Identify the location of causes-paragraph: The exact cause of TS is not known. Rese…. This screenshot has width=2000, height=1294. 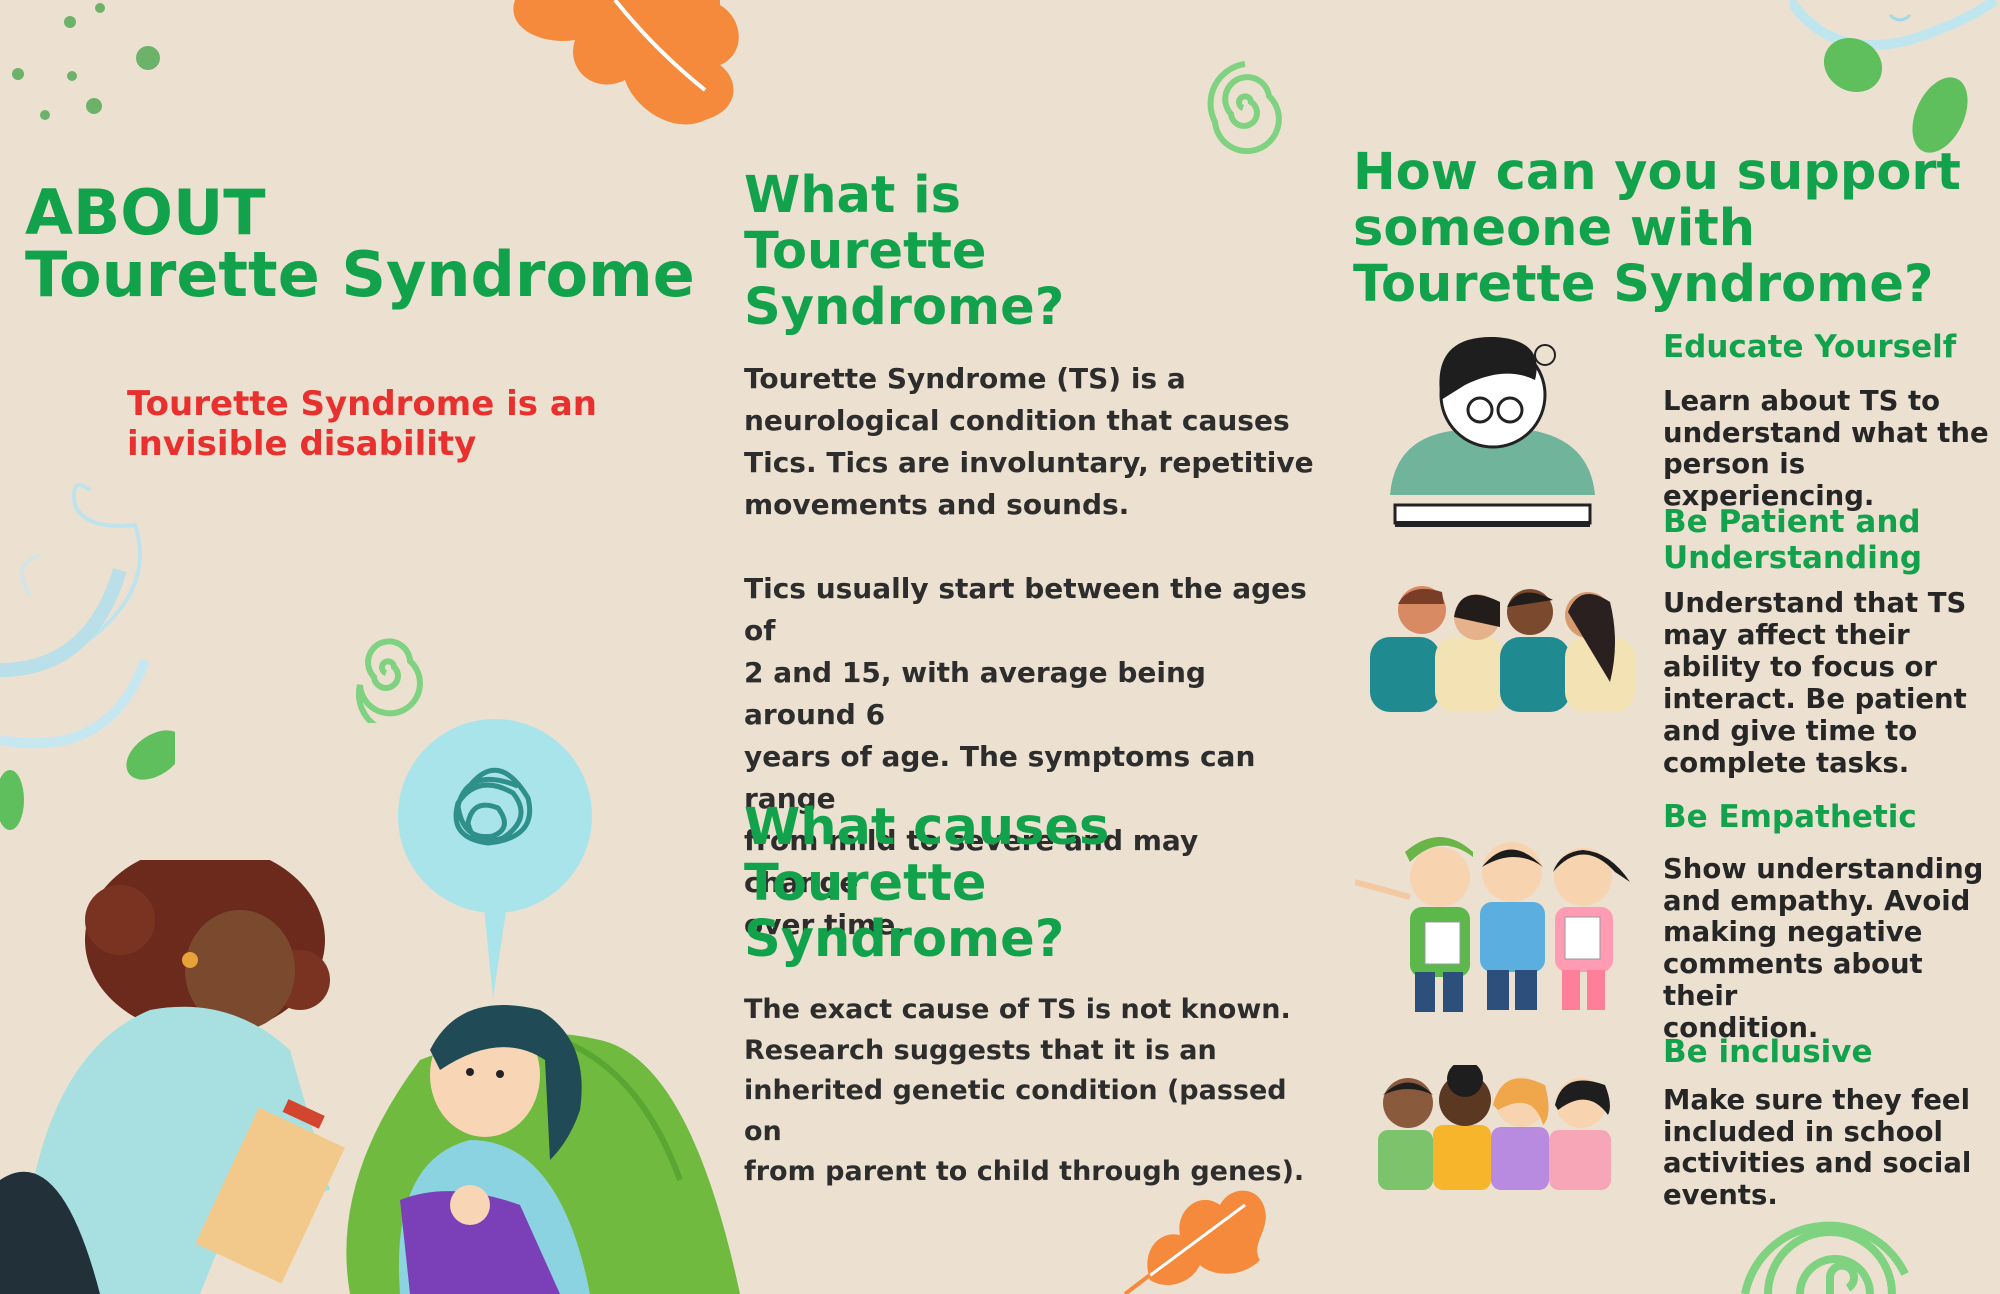
(1029, 1091).